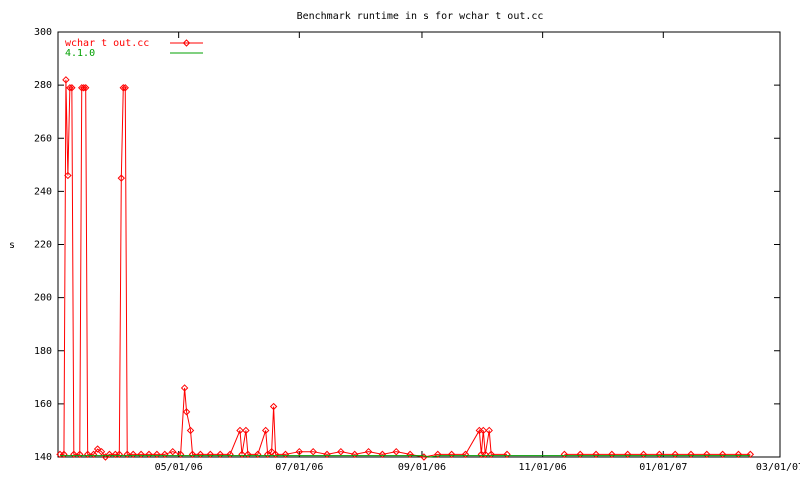 Image resolution: width=800 pixels, height=480 pixels. What do you see at coordinates (43, 351) in the screenshot?
I see `y-tick-label: 180` at bounding box center [43, 351].